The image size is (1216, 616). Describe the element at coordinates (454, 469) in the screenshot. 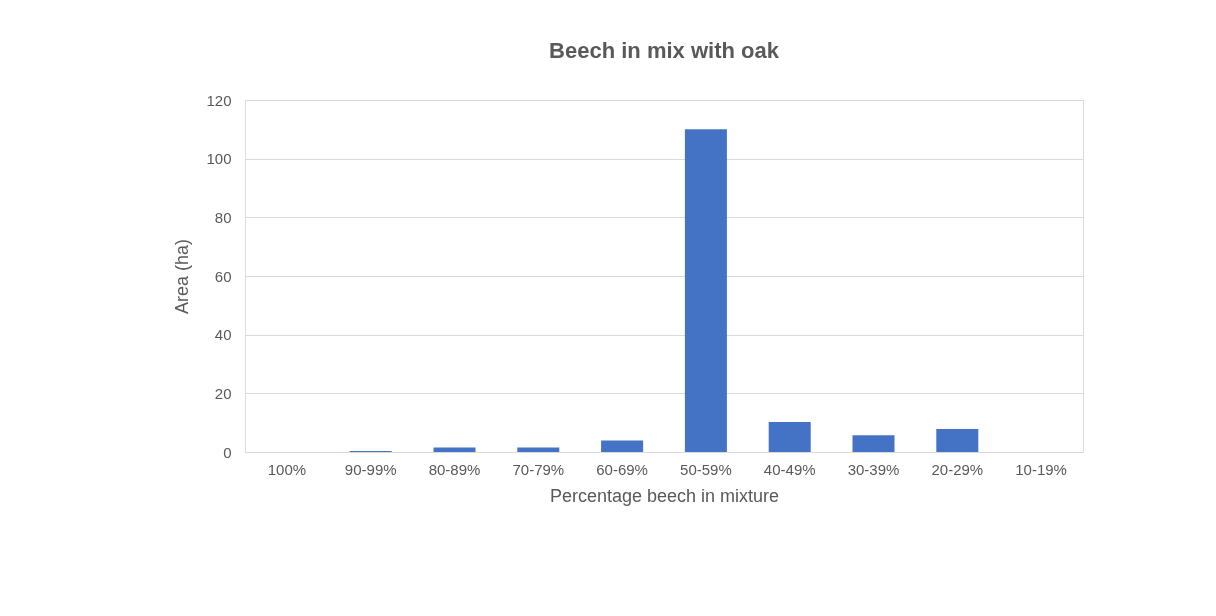

I see `x-tick-label: 80-89%` at that location.